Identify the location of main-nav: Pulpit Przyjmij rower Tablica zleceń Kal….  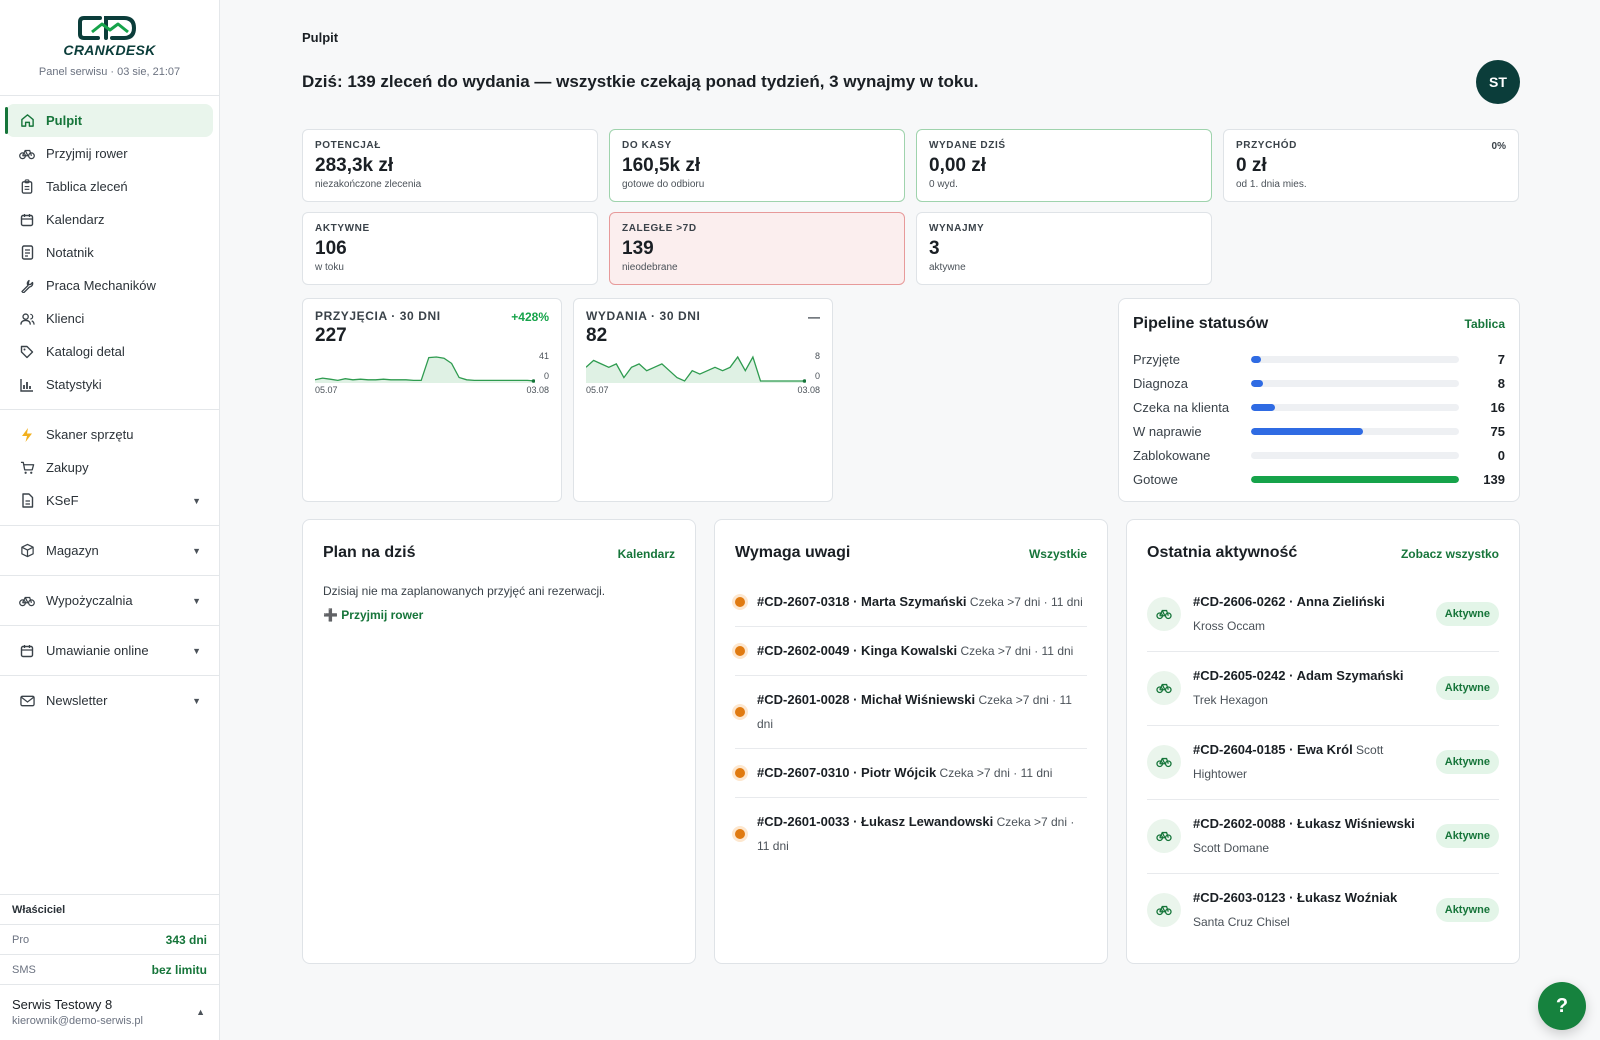
(109, 406).